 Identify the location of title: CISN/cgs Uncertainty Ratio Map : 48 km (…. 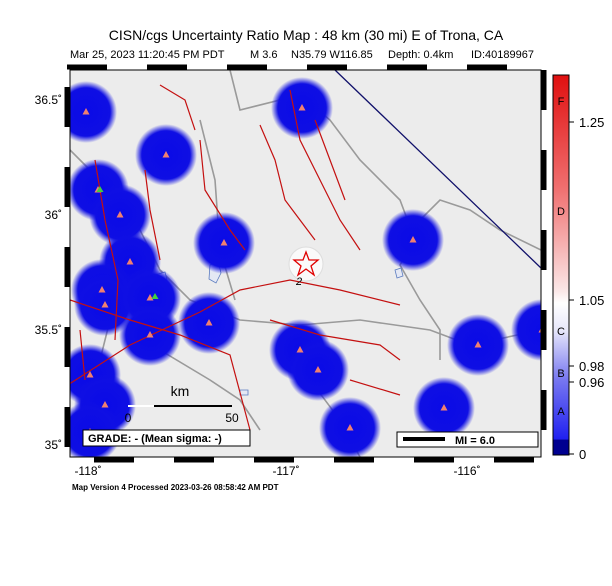
(306, 35).